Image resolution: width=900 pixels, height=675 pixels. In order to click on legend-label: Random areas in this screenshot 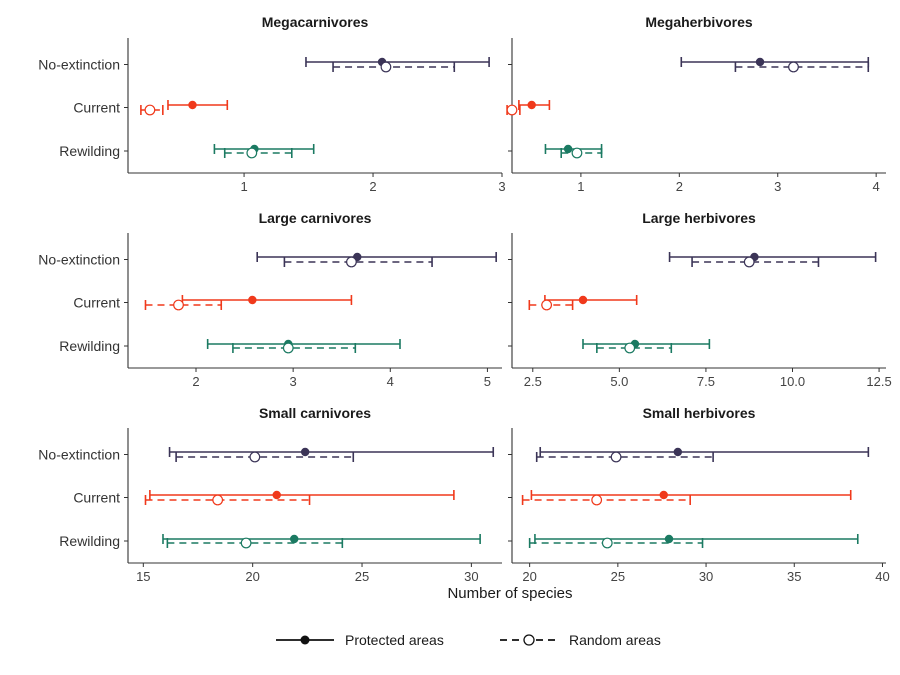, I will do `click(615, 640)`.